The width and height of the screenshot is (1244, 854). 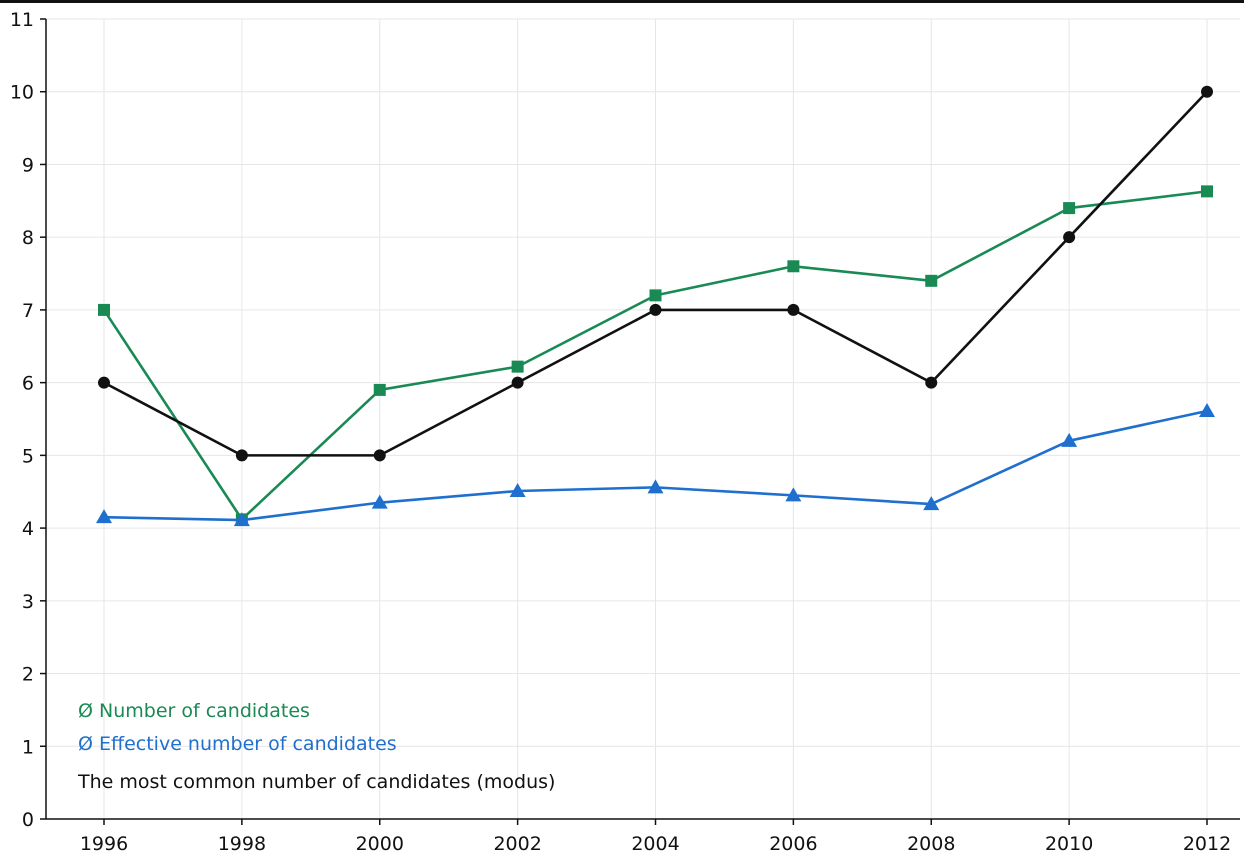 What do you see at coordinates (931, 843) in the screenshot?
I see `x-tick-label: 2008` at bounding box center [931, 843].